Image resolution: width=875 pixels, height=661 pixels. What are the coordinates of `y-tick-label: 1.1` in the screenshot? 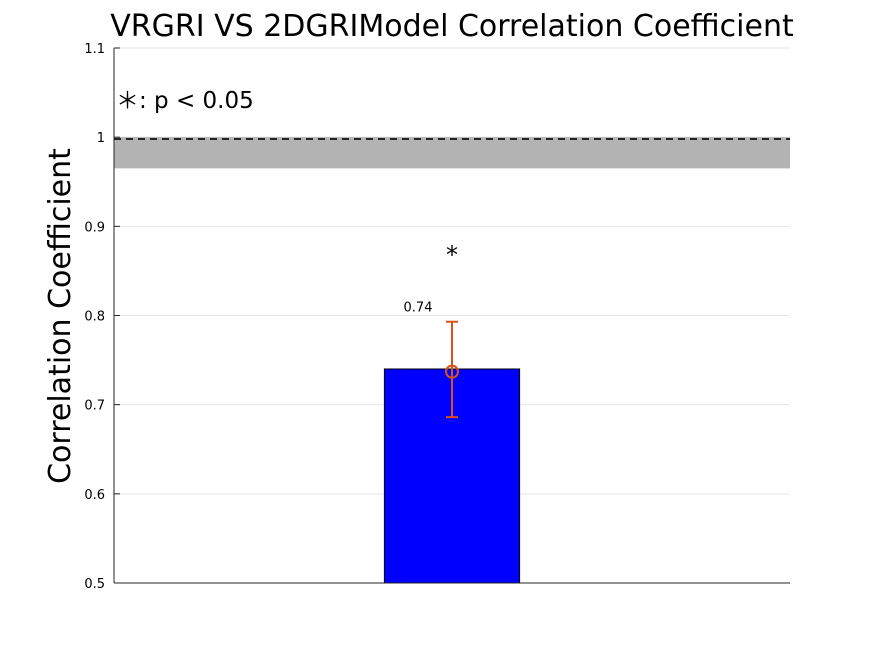 It's located at (94, 49).